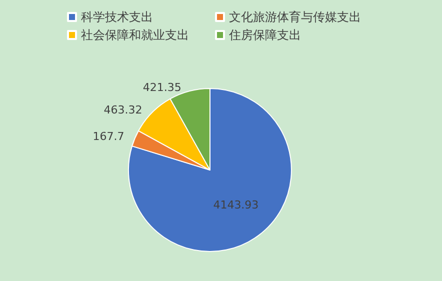 This screenshot has height=281, width=442. I want to click on legend-label: 科学技术支出, so click(117, 17).